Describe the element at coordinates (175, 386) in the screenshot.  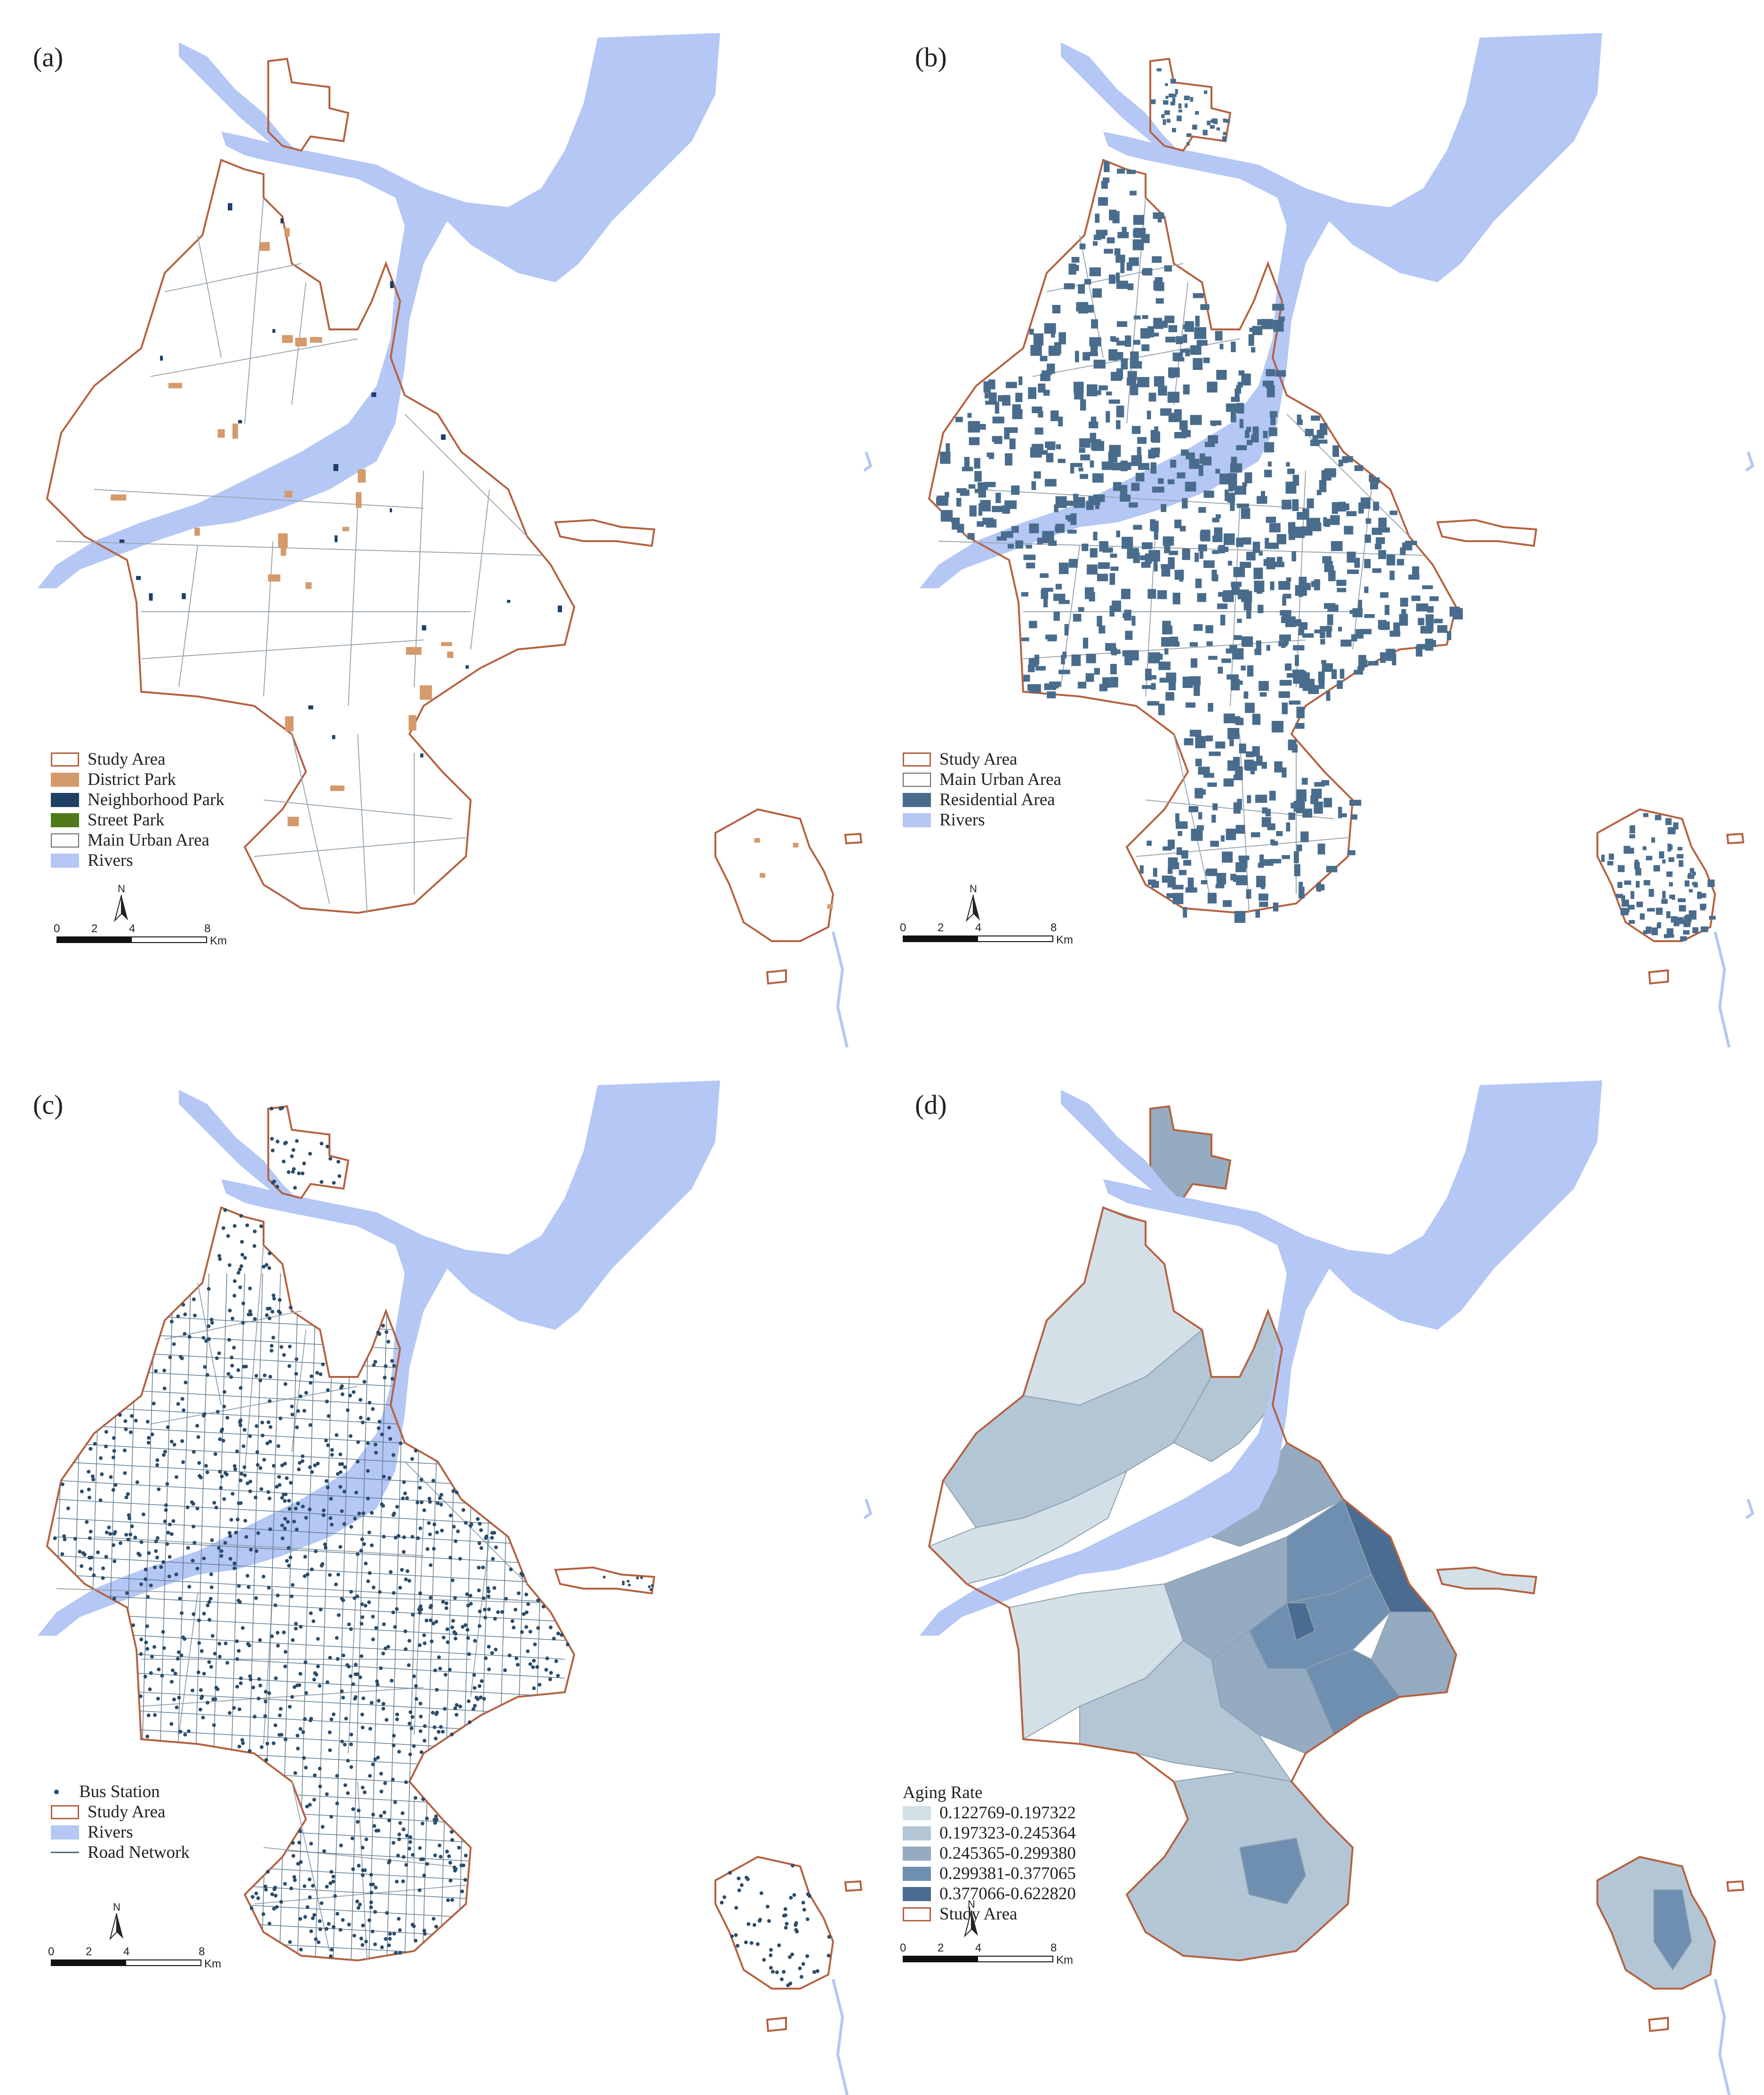
I see `district-park` at that location.